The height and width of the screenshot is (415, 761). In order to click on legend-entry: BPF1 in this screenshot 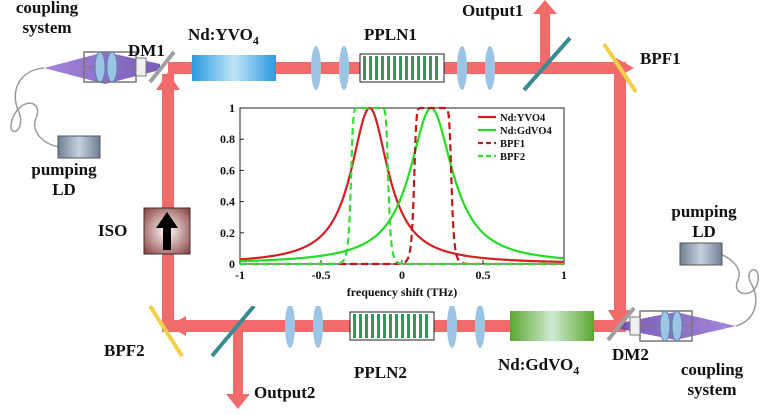, I will do `click(512, 144)`.